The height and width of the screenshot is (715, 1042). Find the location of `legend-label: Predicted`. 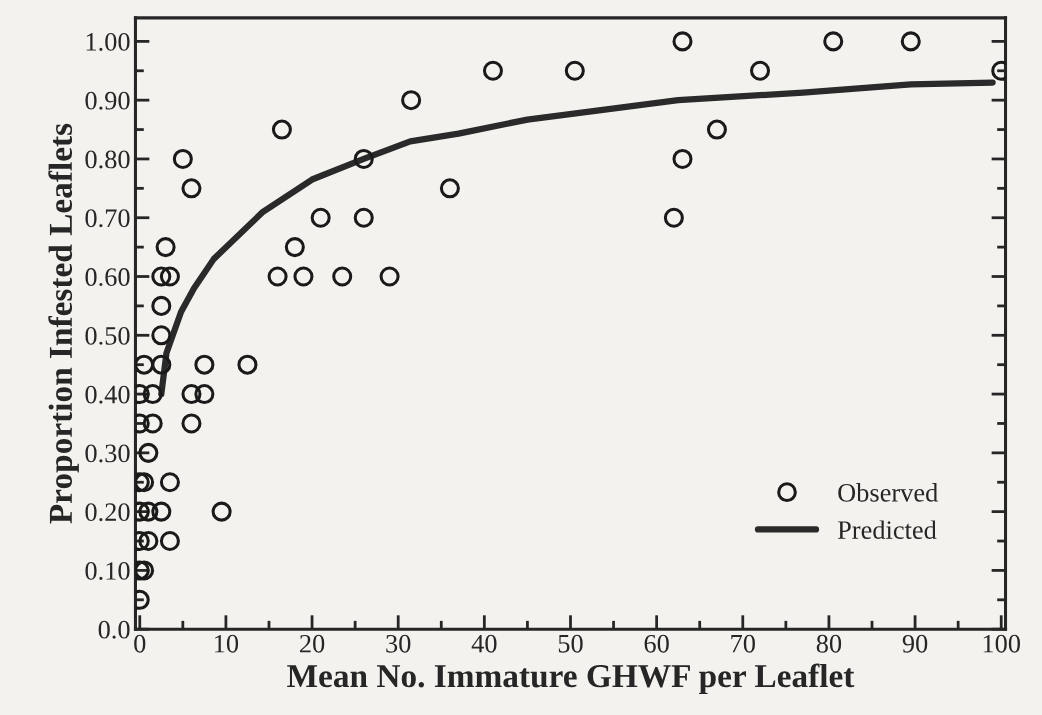

legend-label: Predicted is located at coordinates (887, 529).